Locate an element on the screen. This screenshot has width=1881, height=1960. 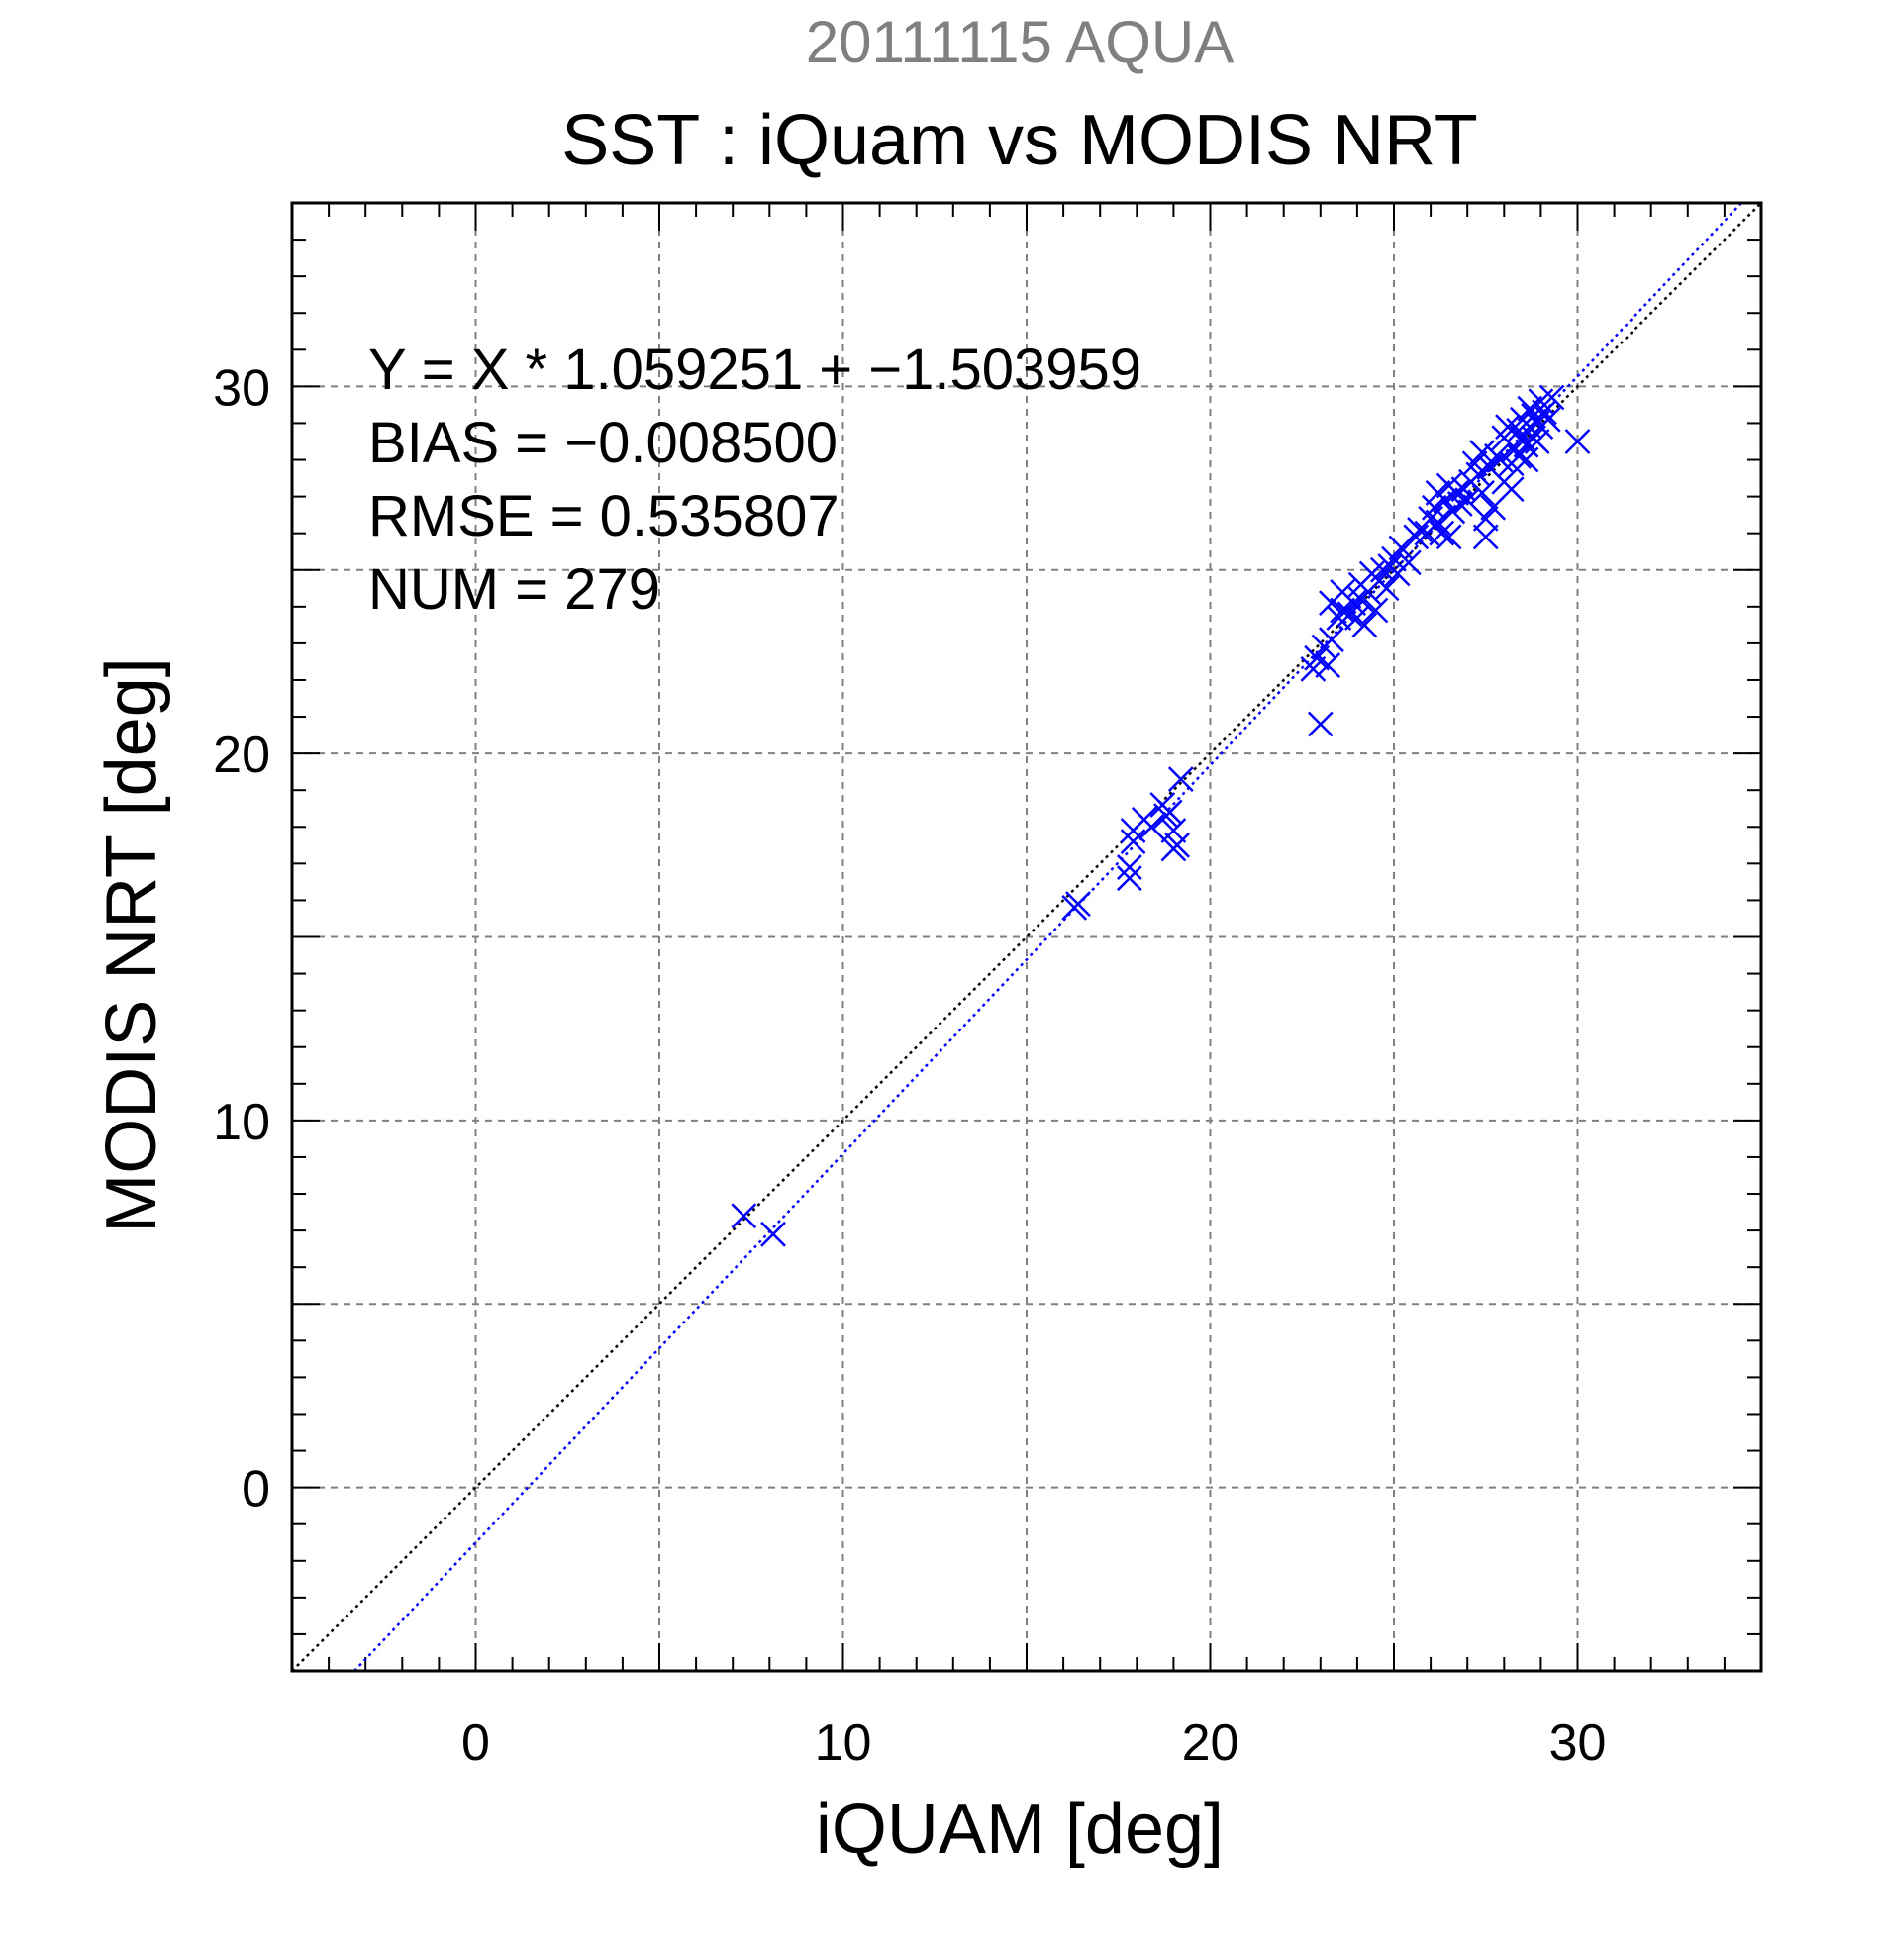
chart-title: SST : iQuam vs MODIS NRT is located at coordinates (1020, 140).